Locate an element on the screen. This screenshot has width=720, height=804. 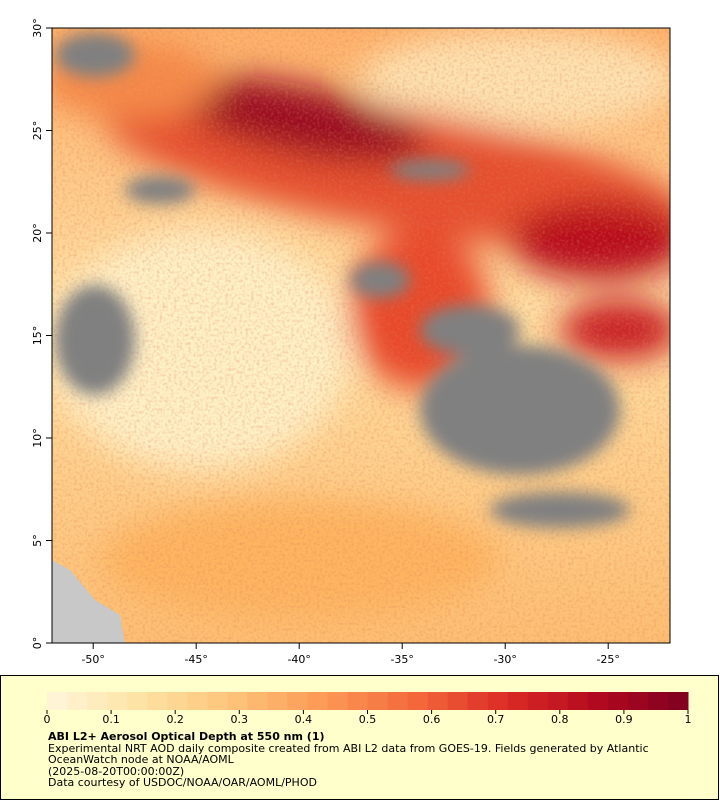
colorbar-tick-label: 0 is located at coordinates (47, 719).